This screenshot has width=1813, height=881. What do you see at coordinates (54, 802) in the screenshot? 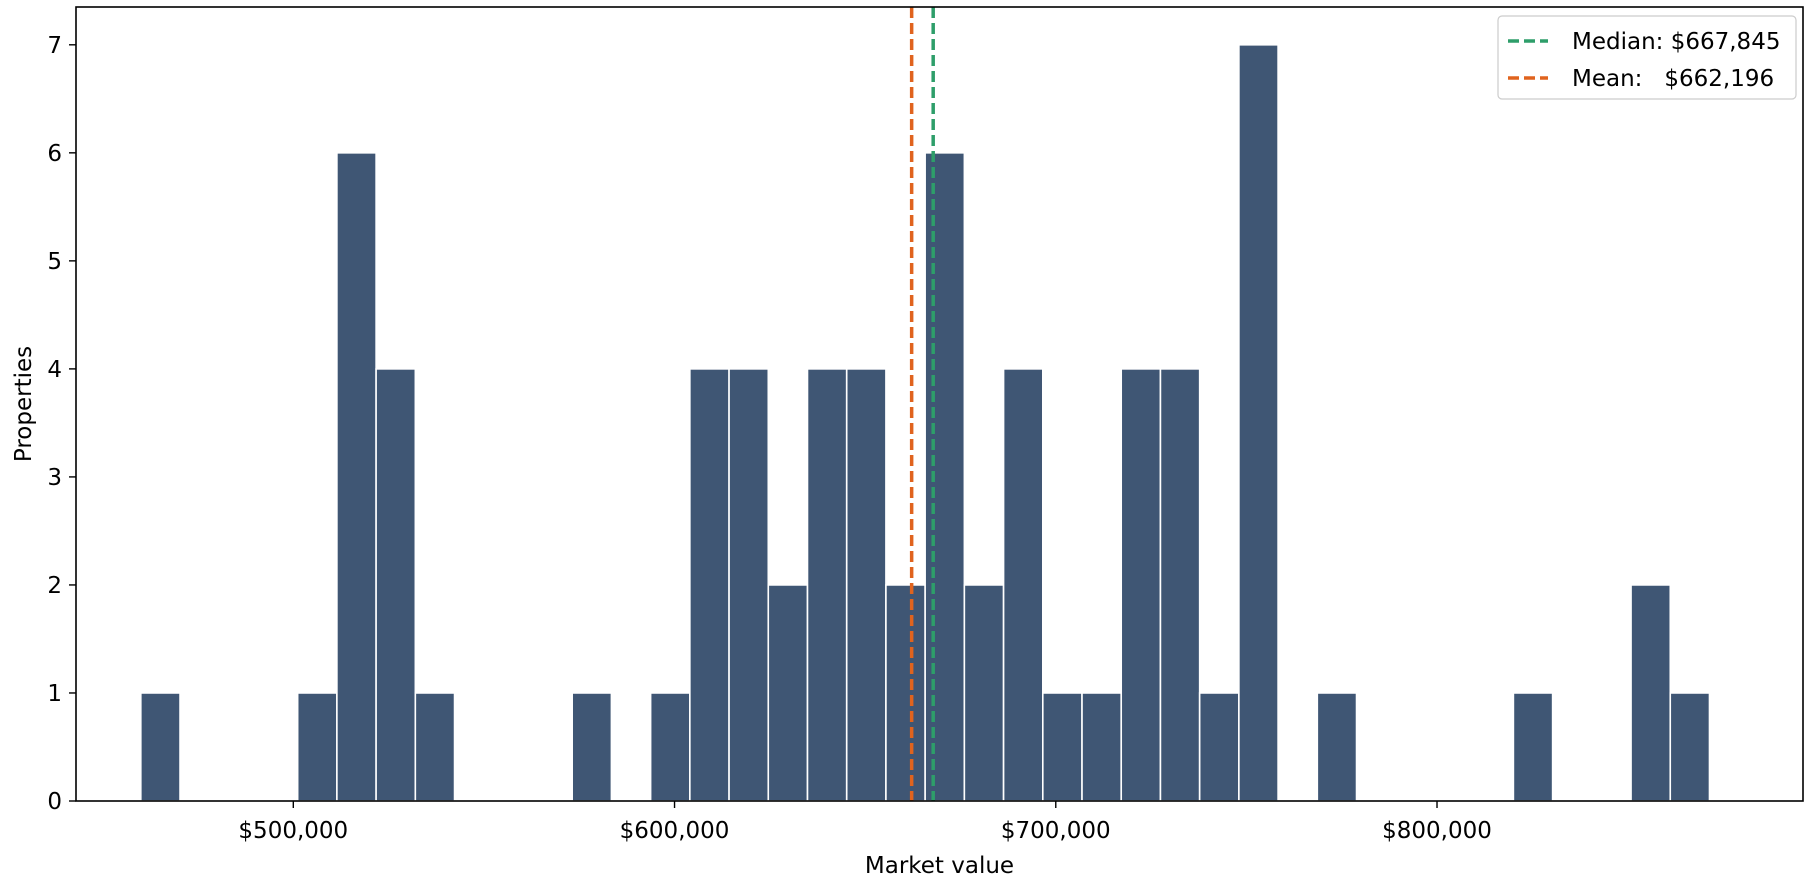
I see `y-tick-label: 0` at bounding box center [54, 802].